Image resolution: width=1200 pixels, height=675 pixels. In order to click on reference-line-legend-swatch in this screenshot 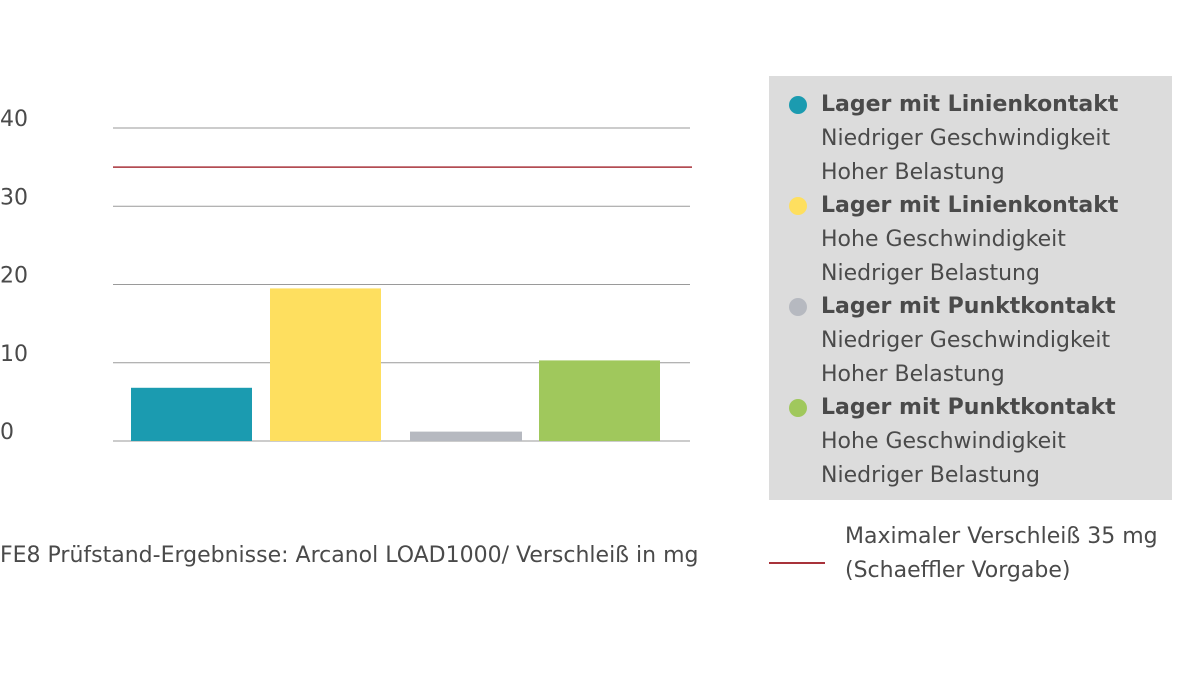, I will do `click(797, 563)`.